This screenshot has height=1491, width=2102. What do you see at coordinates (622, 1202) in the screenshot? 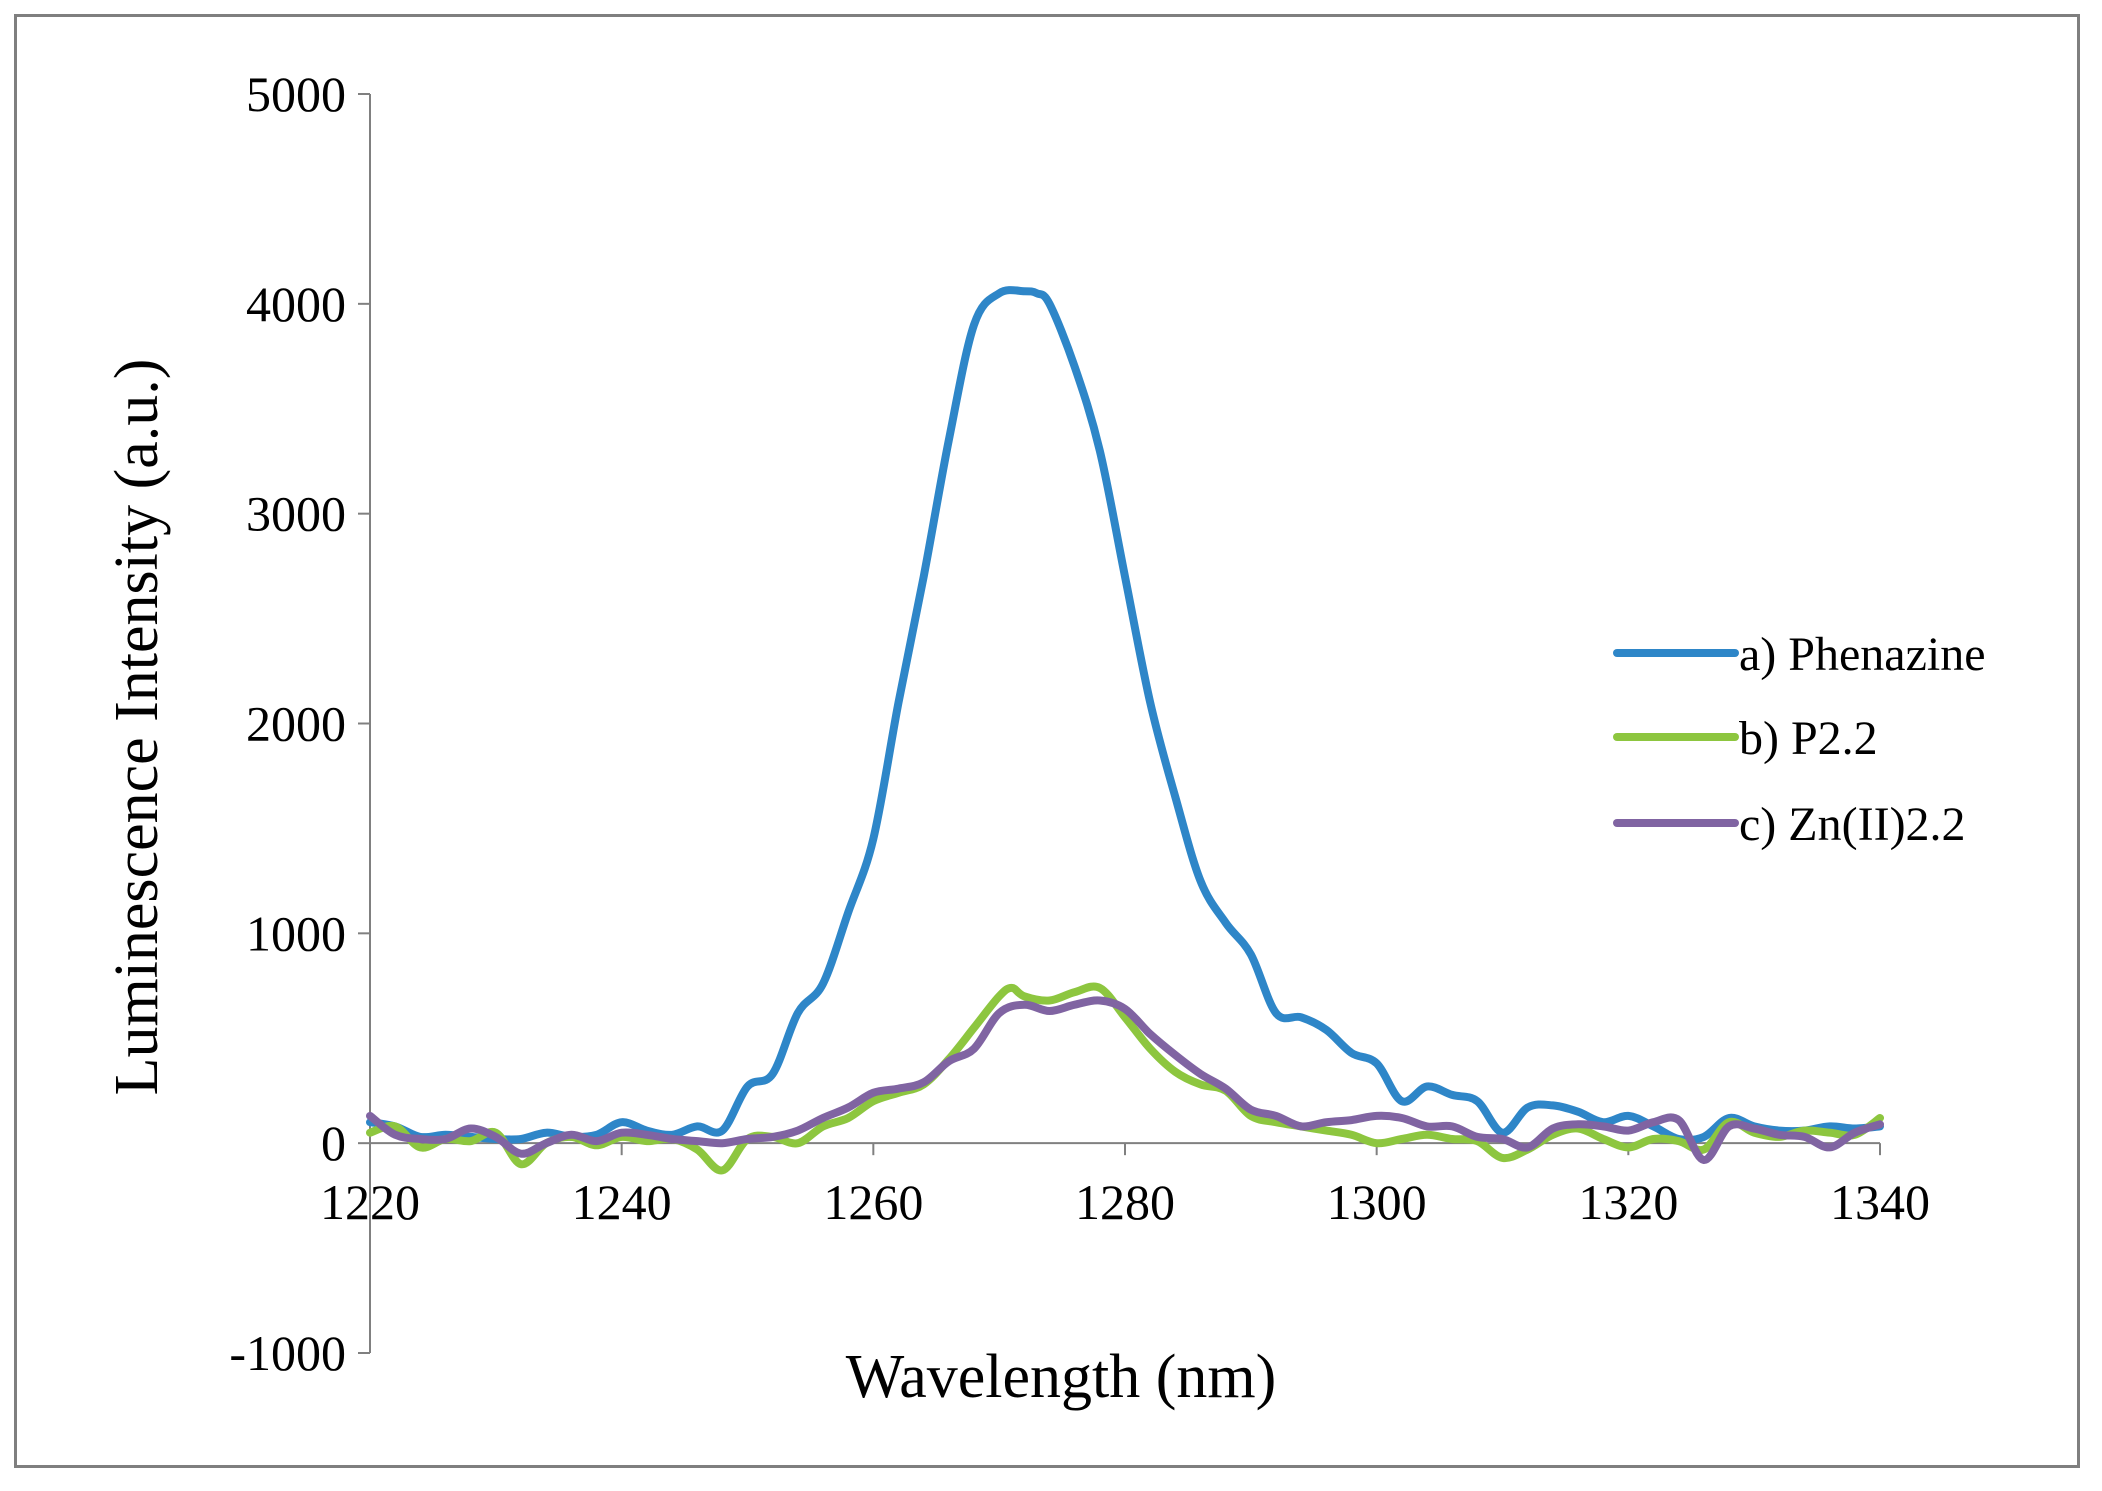
I see `x-tick-label: 1240` at bounding box center [622, 1202].